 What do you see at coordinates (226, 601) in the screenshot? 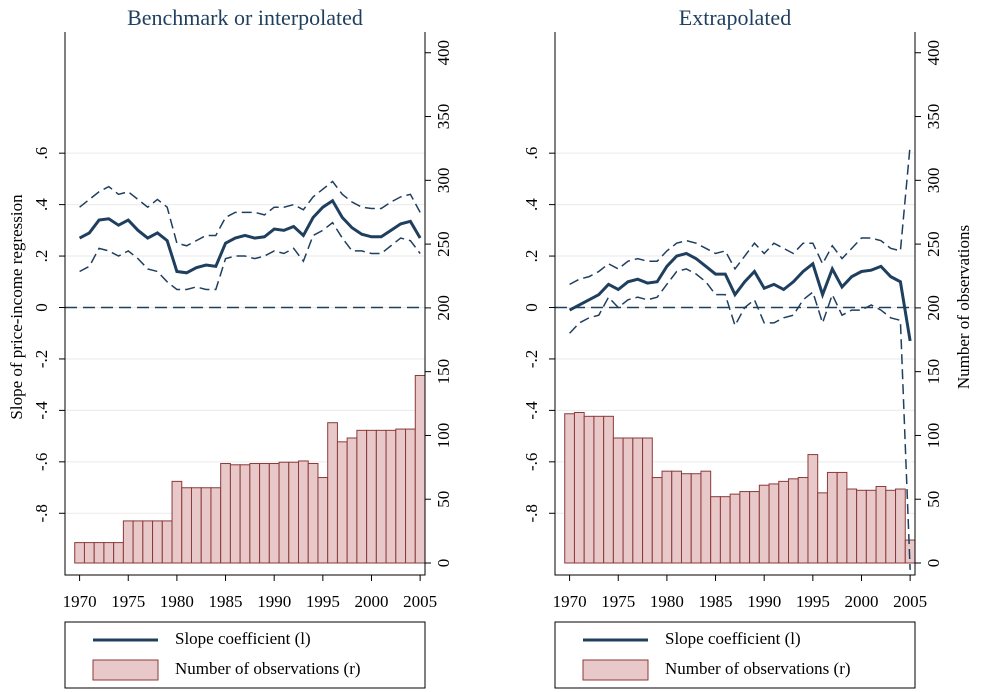
I see `x-tick-label: 1985` at bounding box center [226, 601].